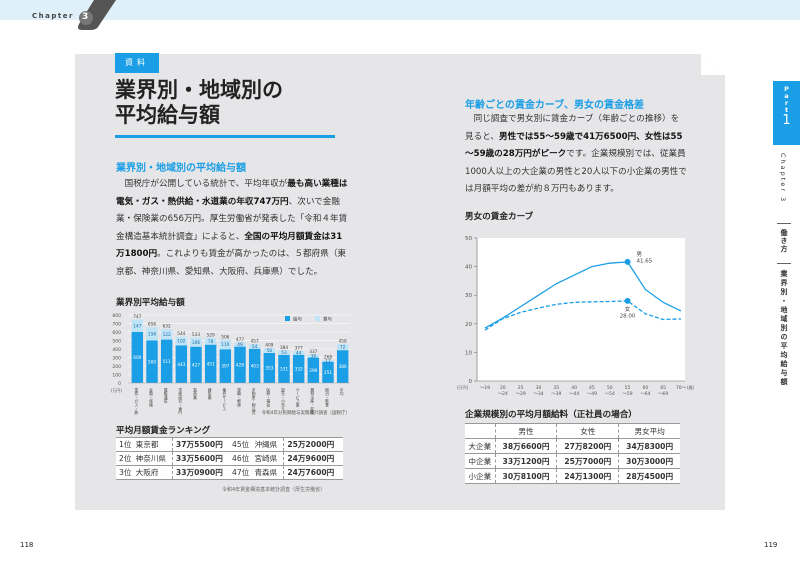 This screenshot has height=567, width=800. Describe the element at coordinates (342, 392) in the screenshot. I see `category-label: 平均` at that location.